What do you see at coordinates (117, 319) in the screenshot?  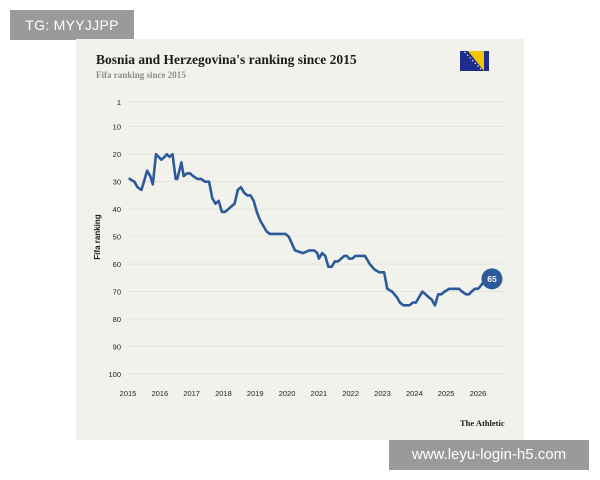 I see `y-tick-label: 80` at bounding box center [117, 319].